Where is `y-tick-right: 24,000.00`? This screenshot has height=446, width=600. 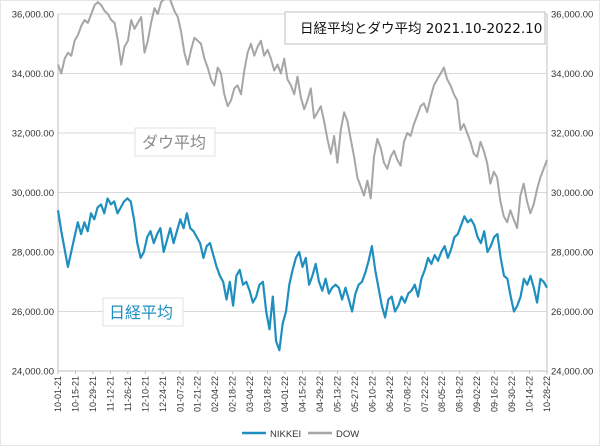
y-tick-right: 24,000.00 is located at coordinates (572, 372).